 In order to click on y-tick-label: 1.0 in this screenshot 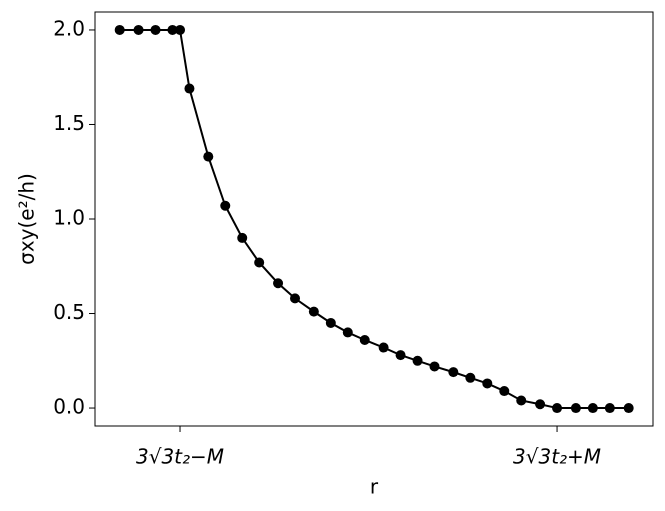, I will do `click(69, 218)`.